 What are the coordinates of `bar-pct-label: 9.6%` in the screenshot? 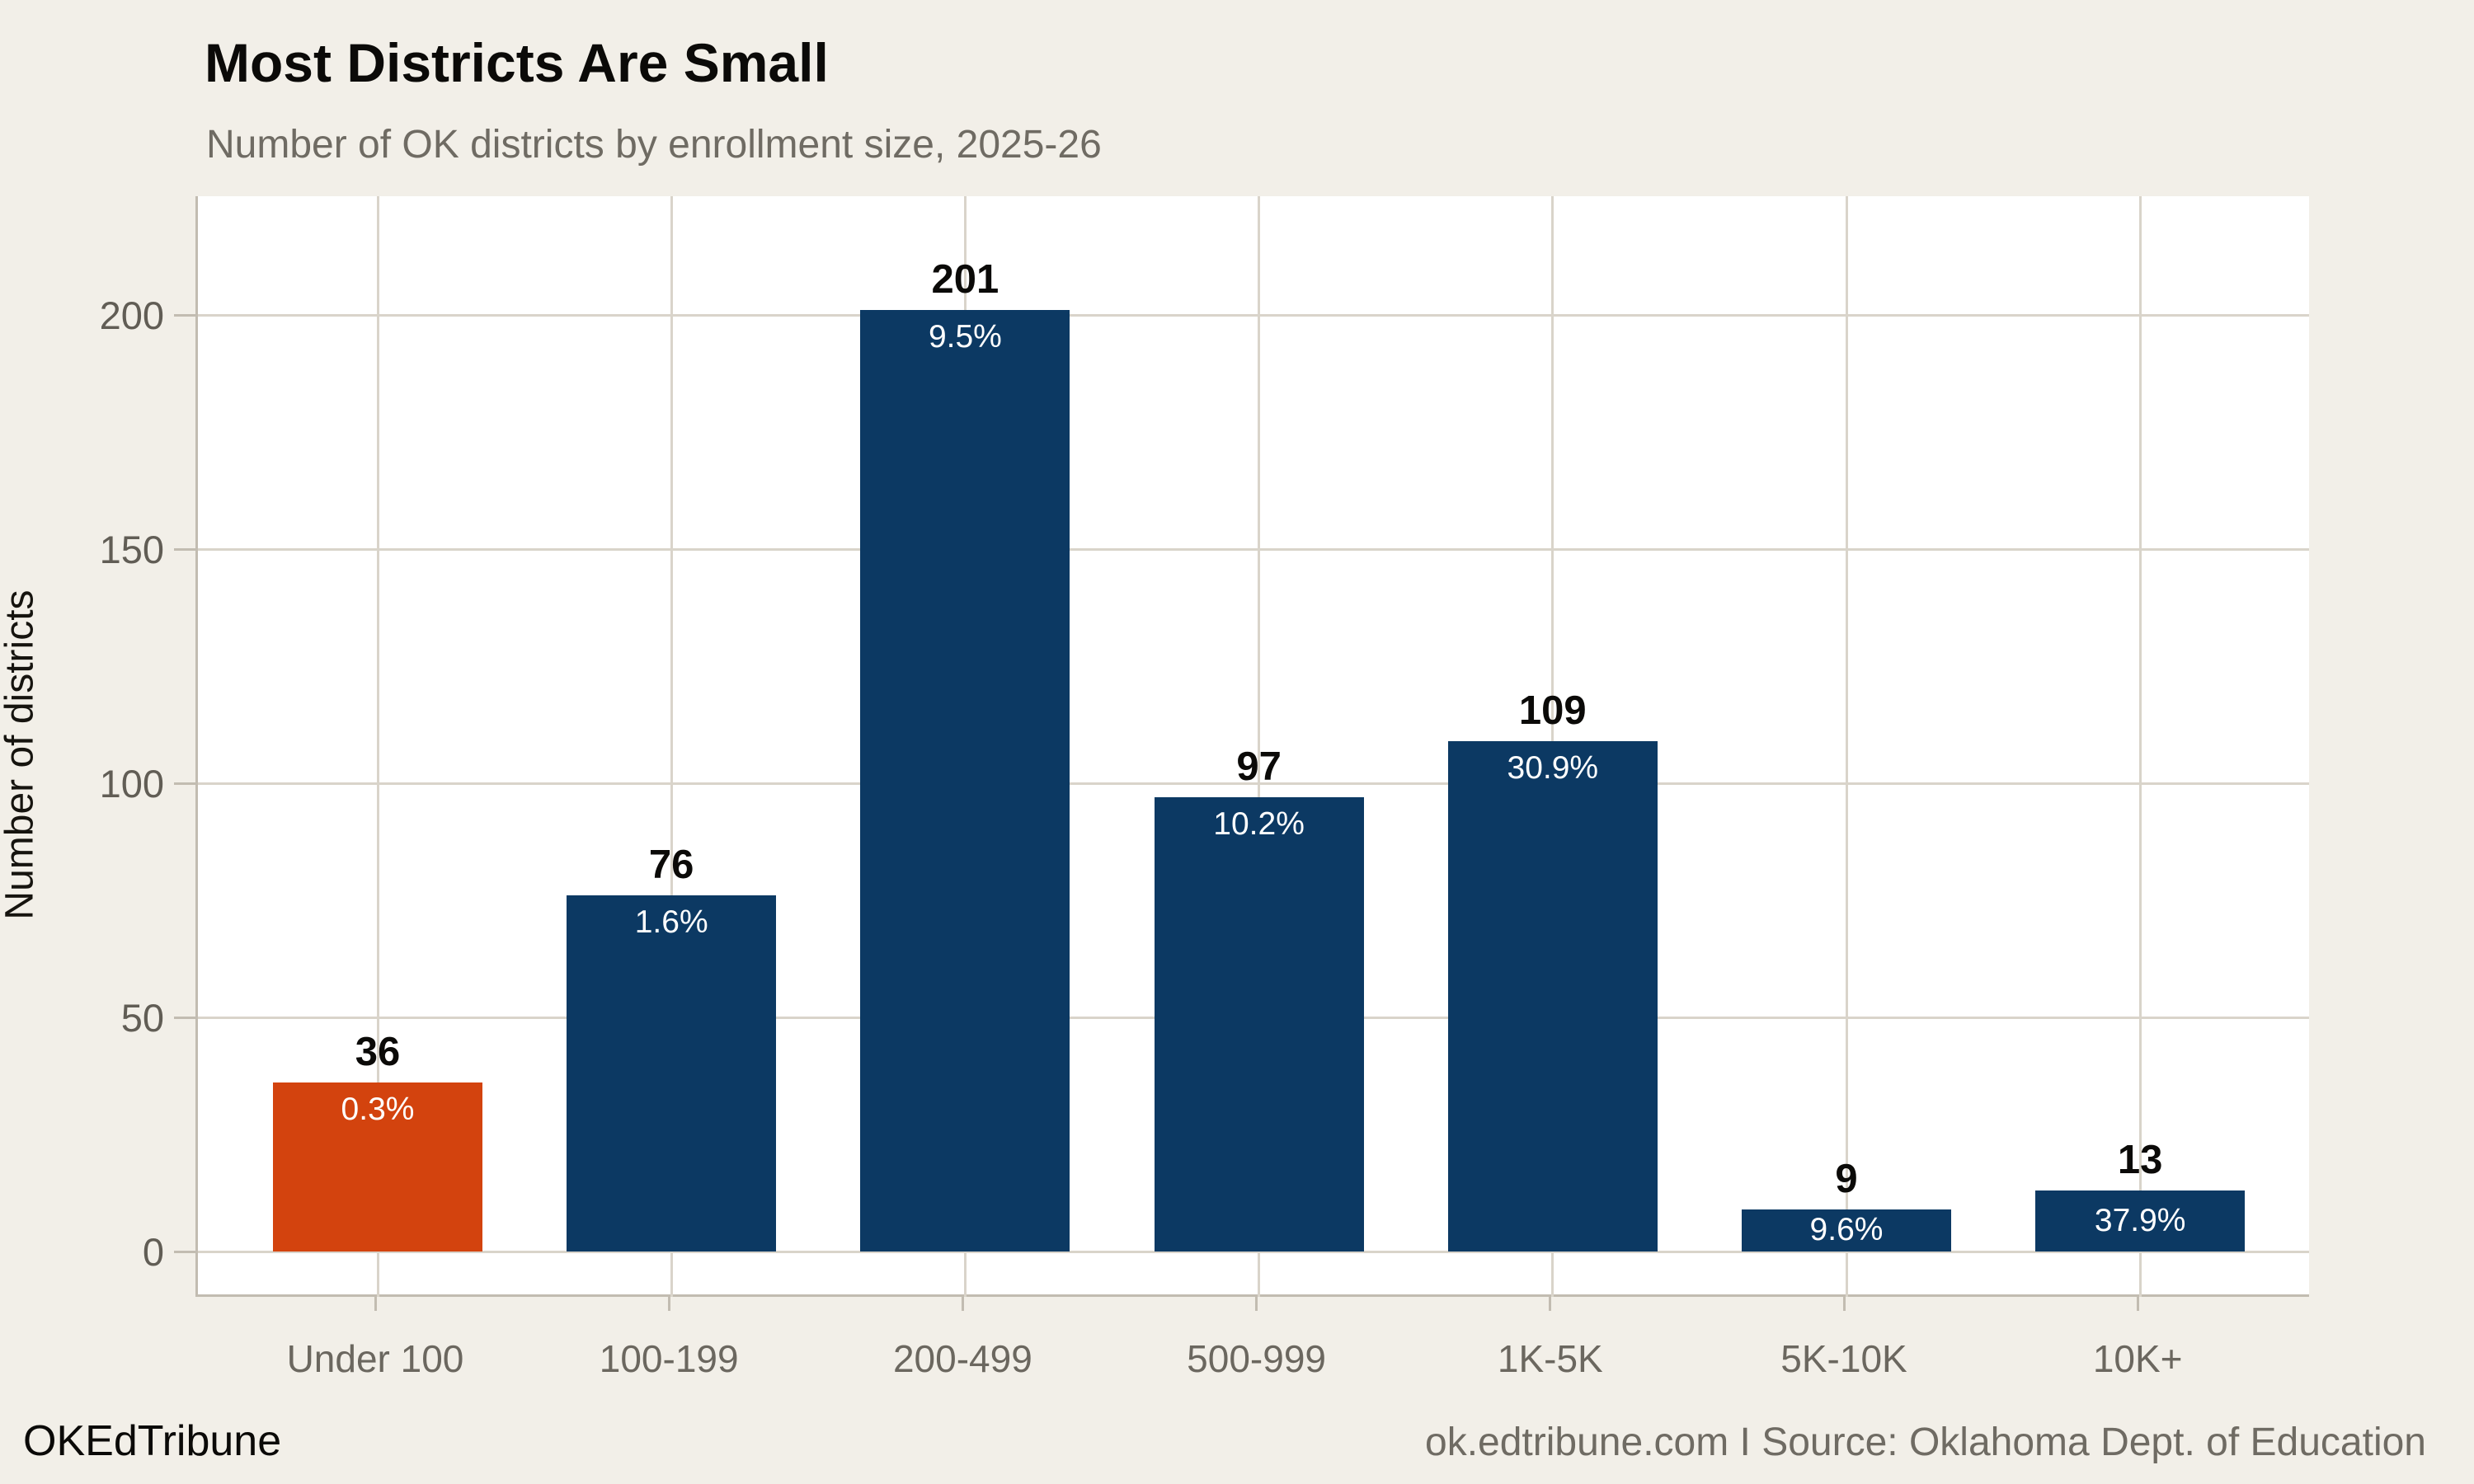 It's located at (1846, 1230).